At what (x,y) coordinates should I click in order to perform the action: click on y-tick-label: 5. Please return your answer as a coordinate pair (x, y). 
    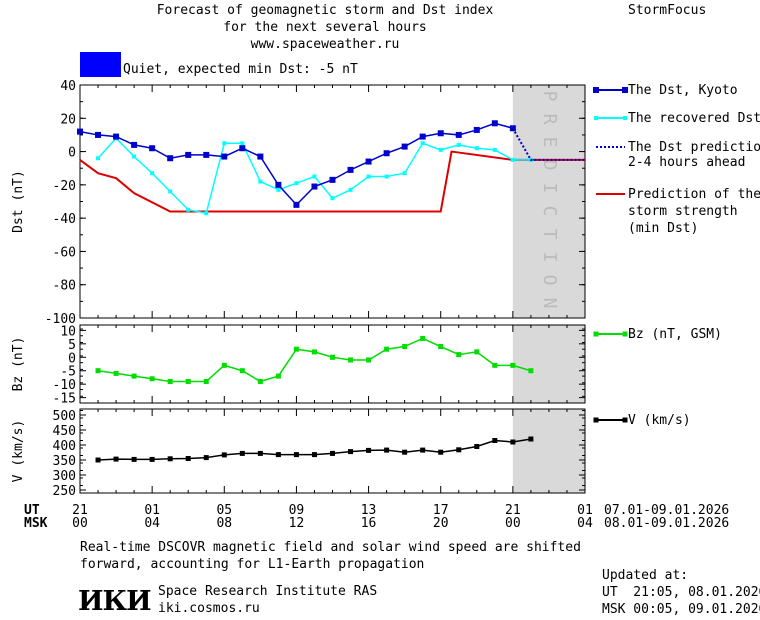
    Looking at the image, I should click on (72, 345).